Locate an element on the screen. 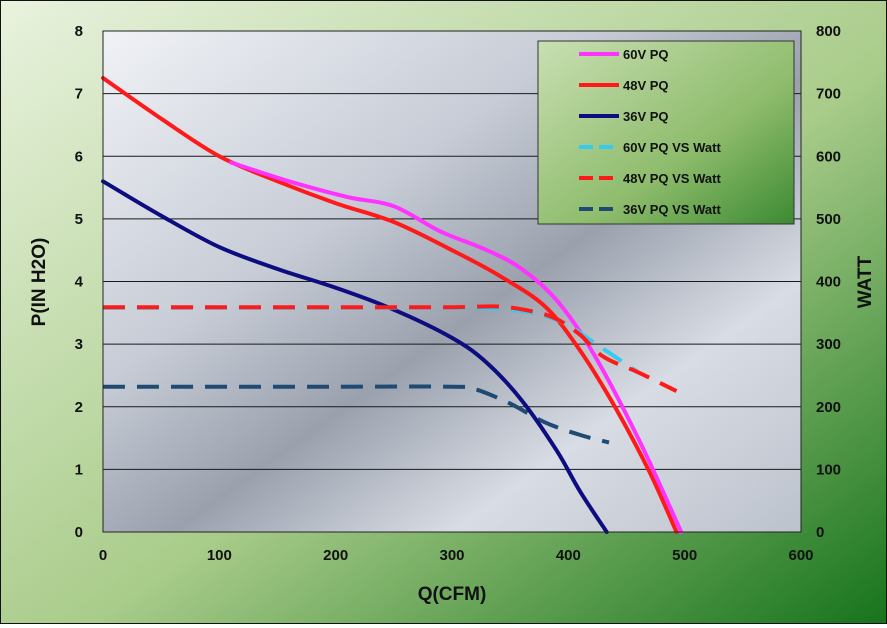  y-left-tick-label: 4 is located at coordinates (79, 282).